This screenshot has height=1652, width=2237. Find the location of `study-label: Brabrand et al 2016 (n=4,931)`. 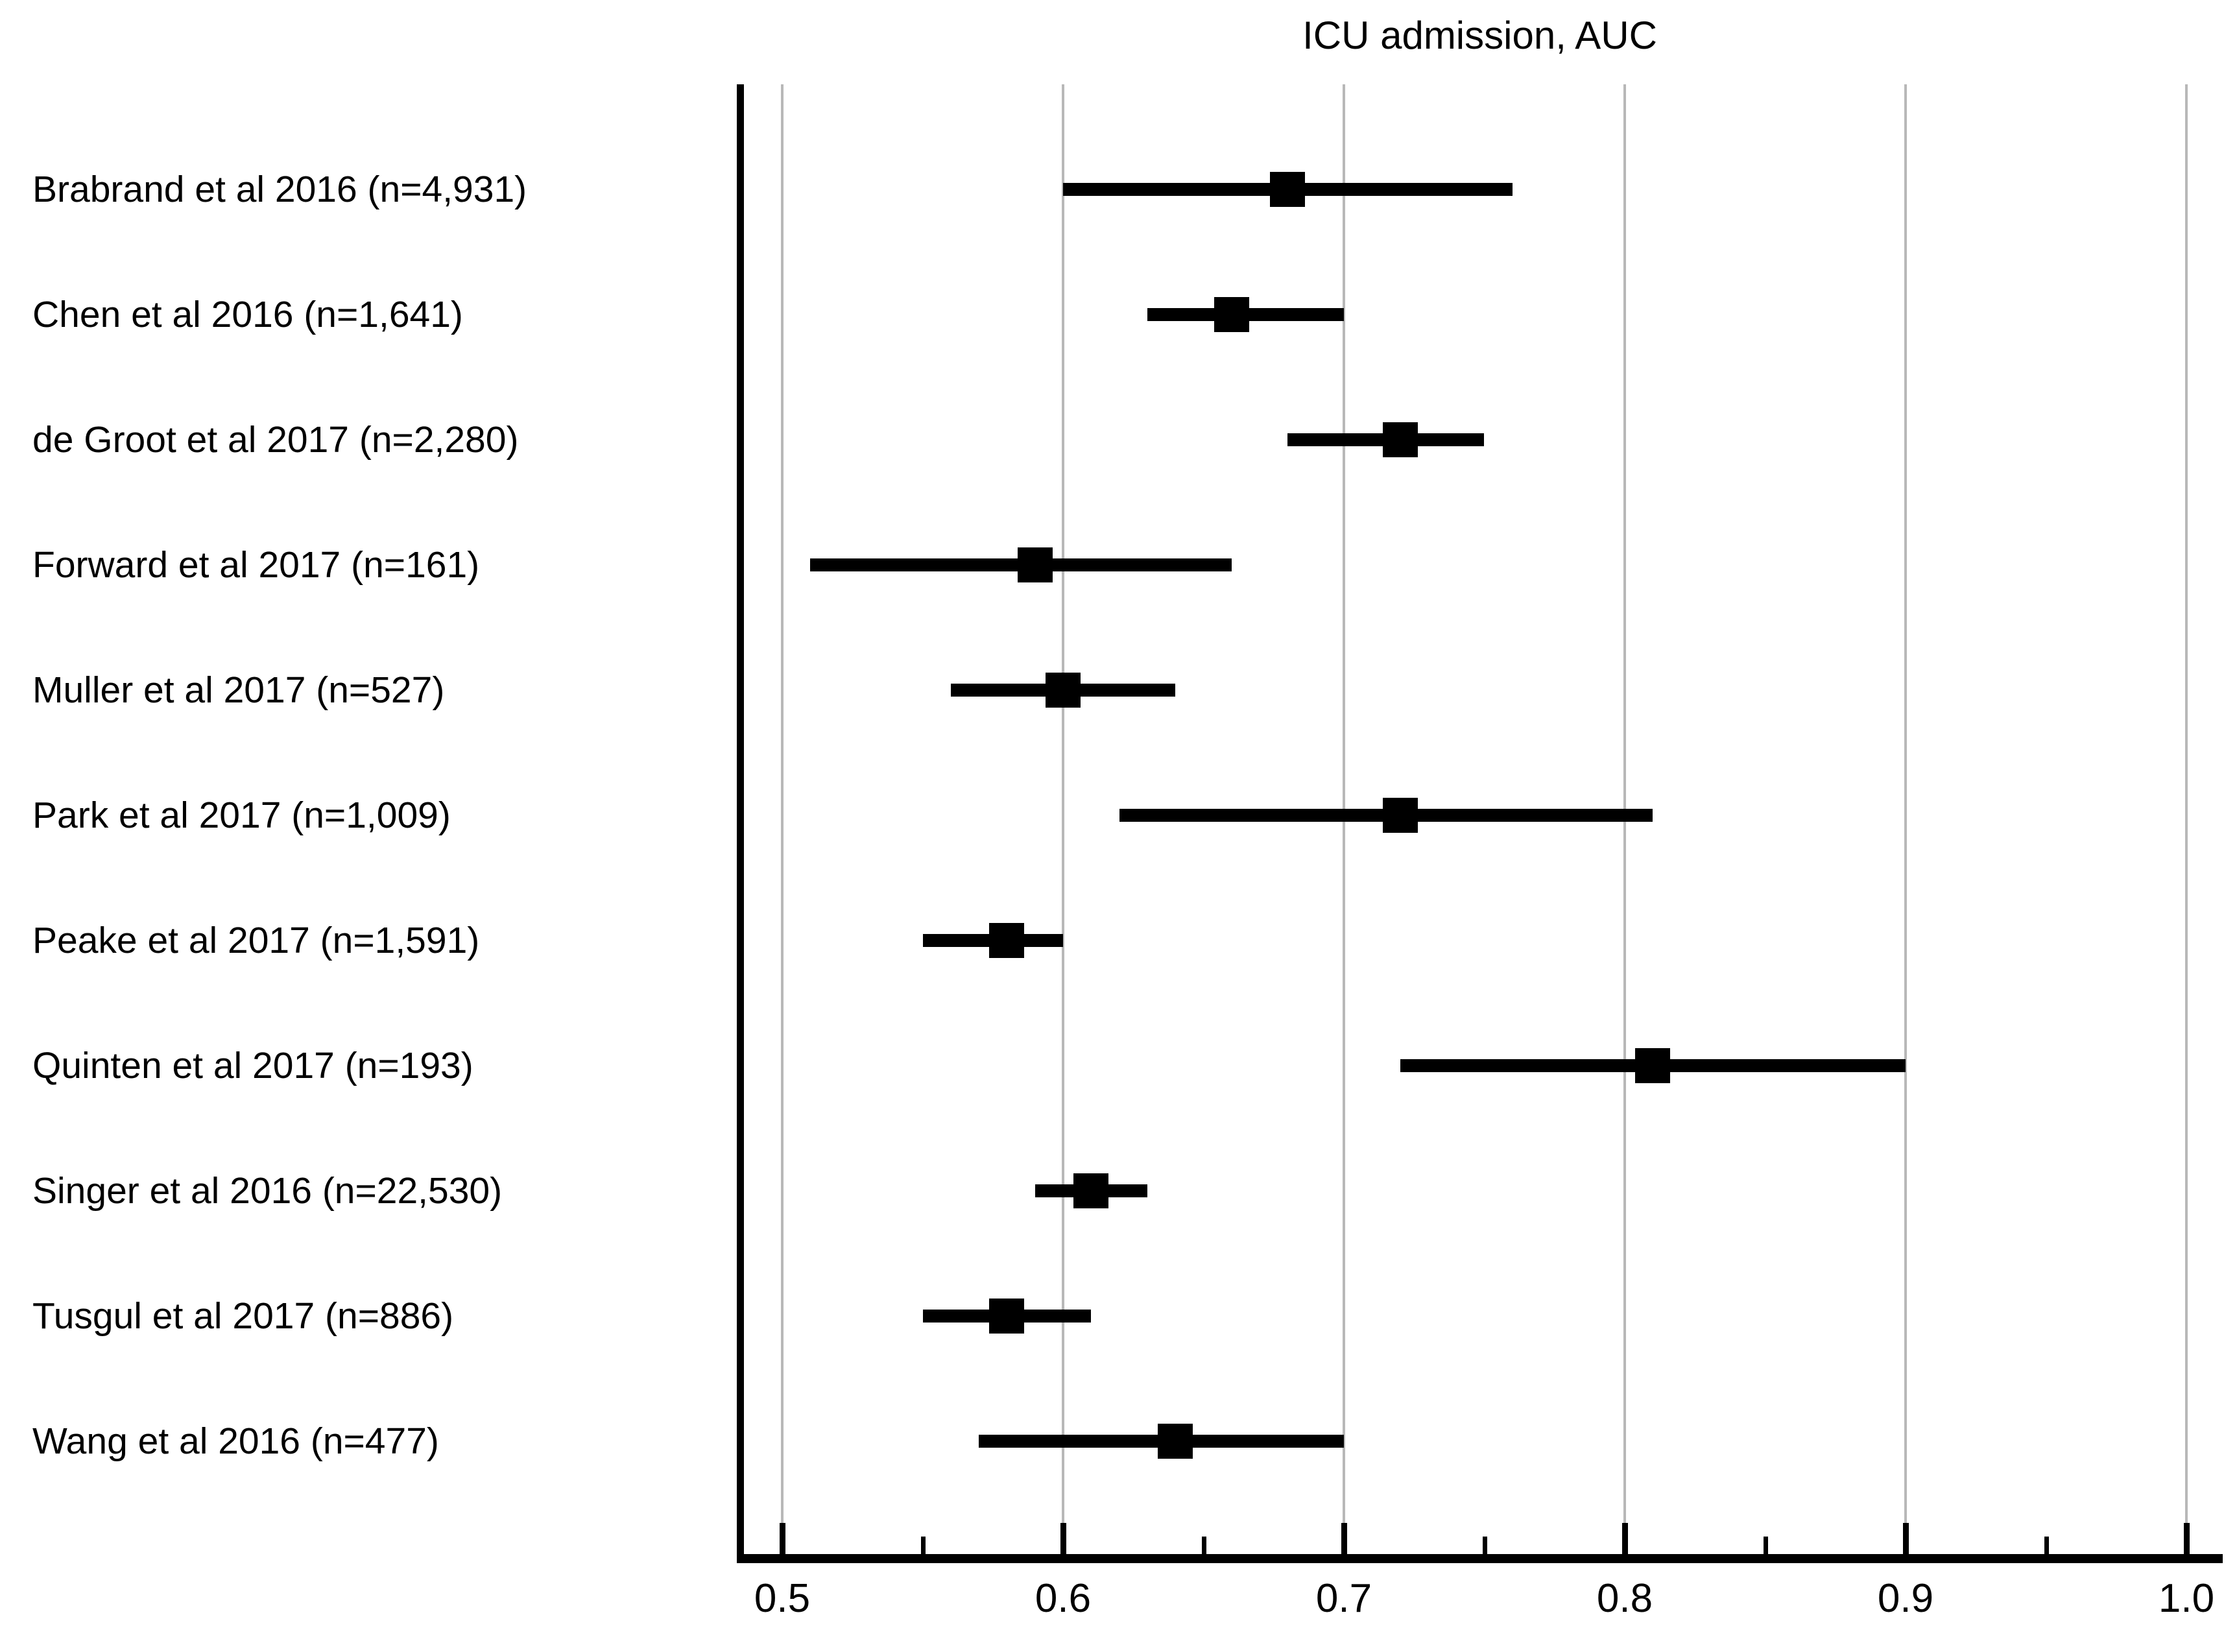

study-label: Brabrand et al 2016 (n=4,931) is located at coordinates (279, 189).